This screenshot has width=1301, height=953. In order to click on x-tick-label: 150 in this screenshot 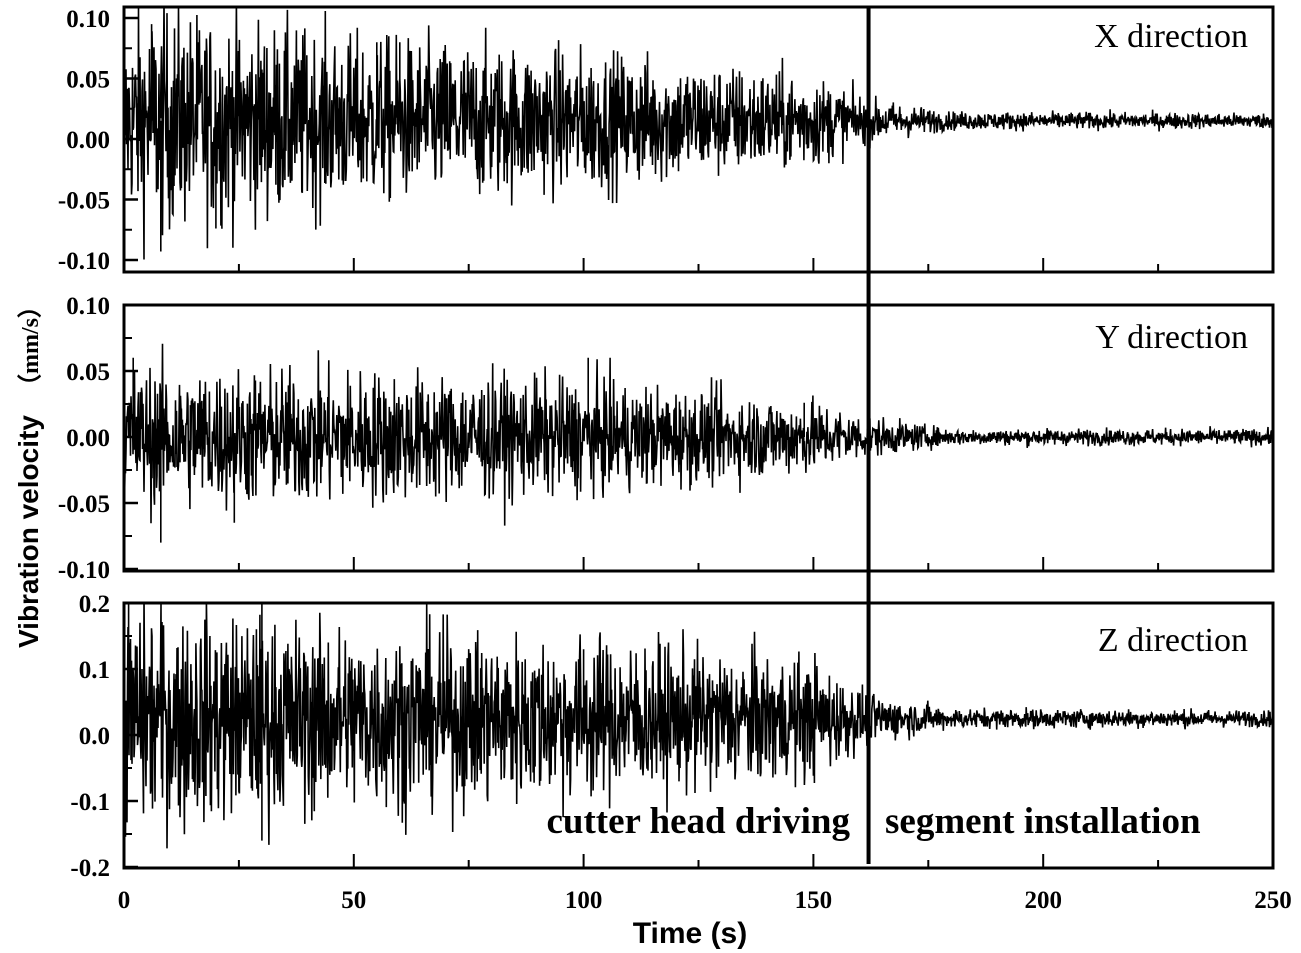, I will do `click(814, 900)`.